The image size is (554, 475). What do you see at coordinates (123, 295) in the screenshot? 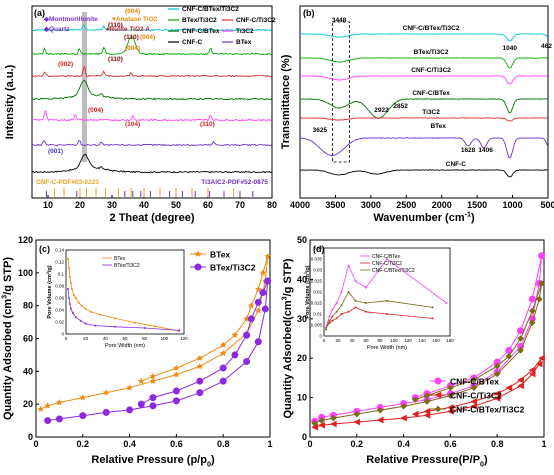
I see `inset-series-line` at bounding box center [123, 295].